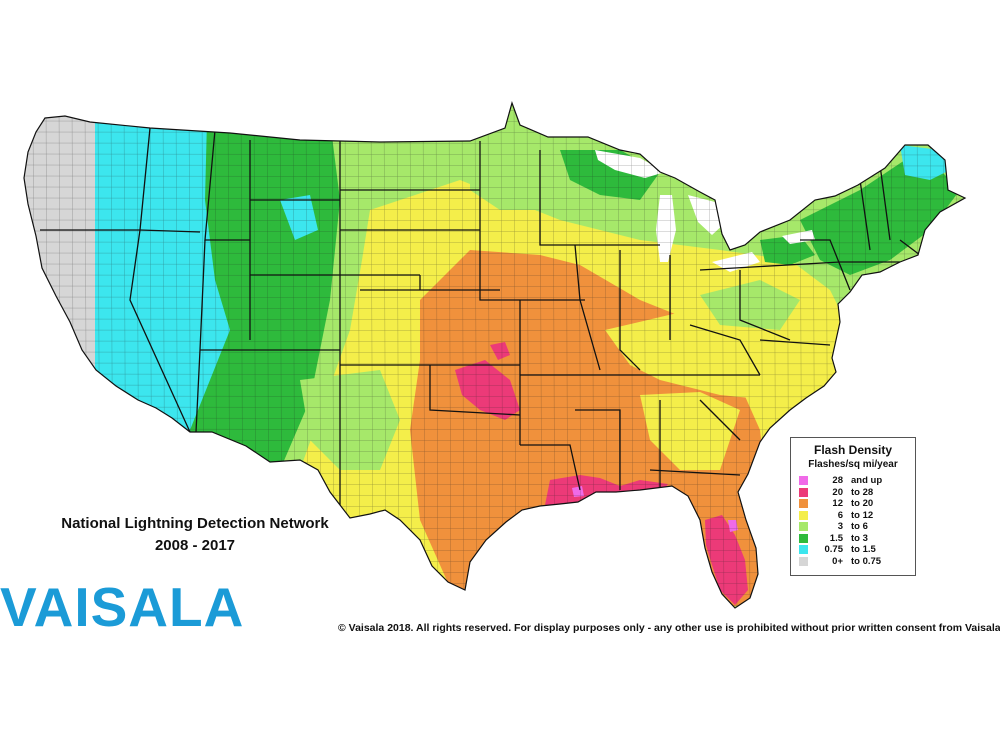 This screenshot has width=1000, height=752. Describe the element at coordinates (859, 538) in the screenshot. I see `legend-high: to 3` at that location.